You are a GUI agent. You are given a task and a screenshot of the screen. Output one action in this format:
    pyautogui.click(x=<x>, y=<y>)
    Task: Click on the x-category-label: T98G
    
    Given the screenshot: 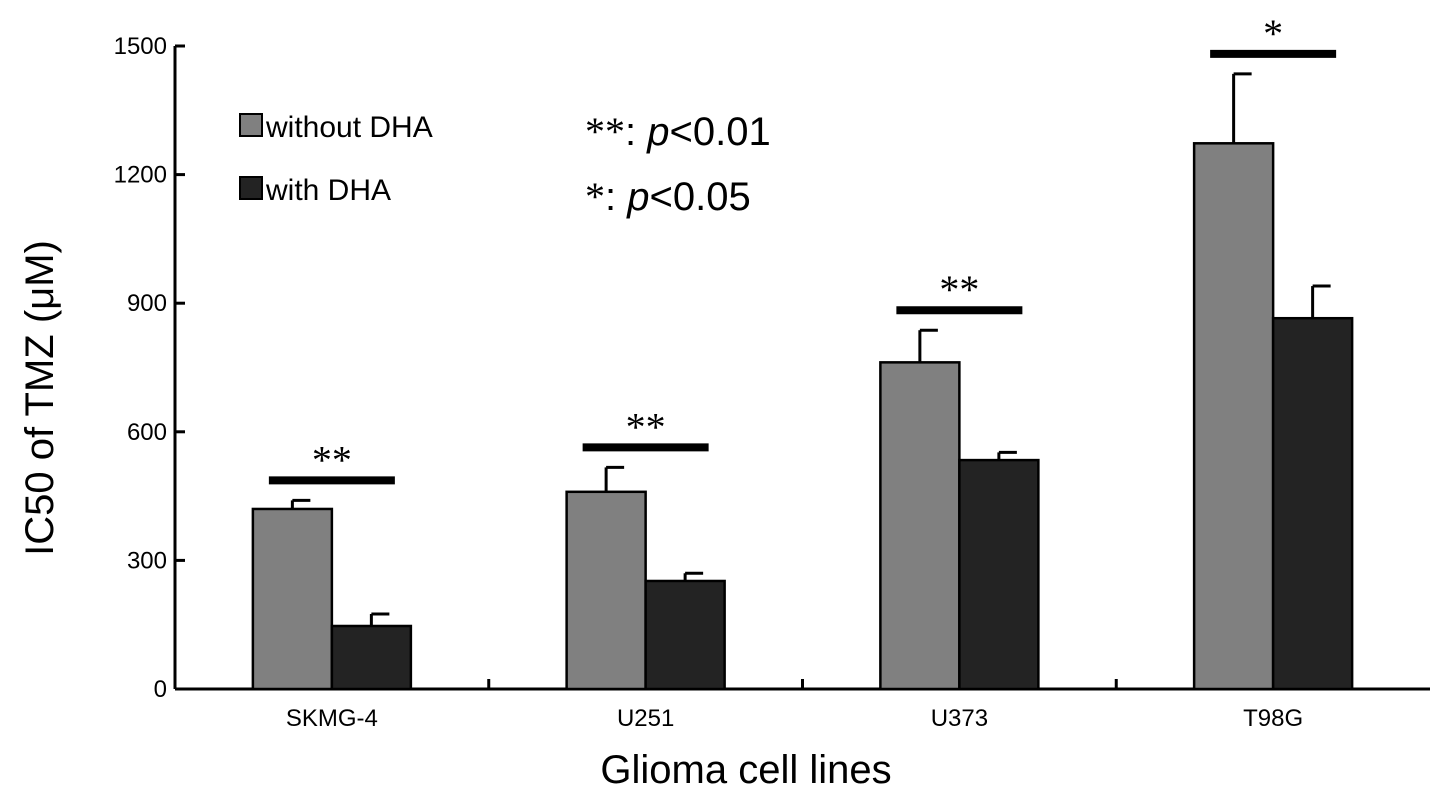 What is the action you would take?
    pyautogui.click(x=1273, y=718)
    